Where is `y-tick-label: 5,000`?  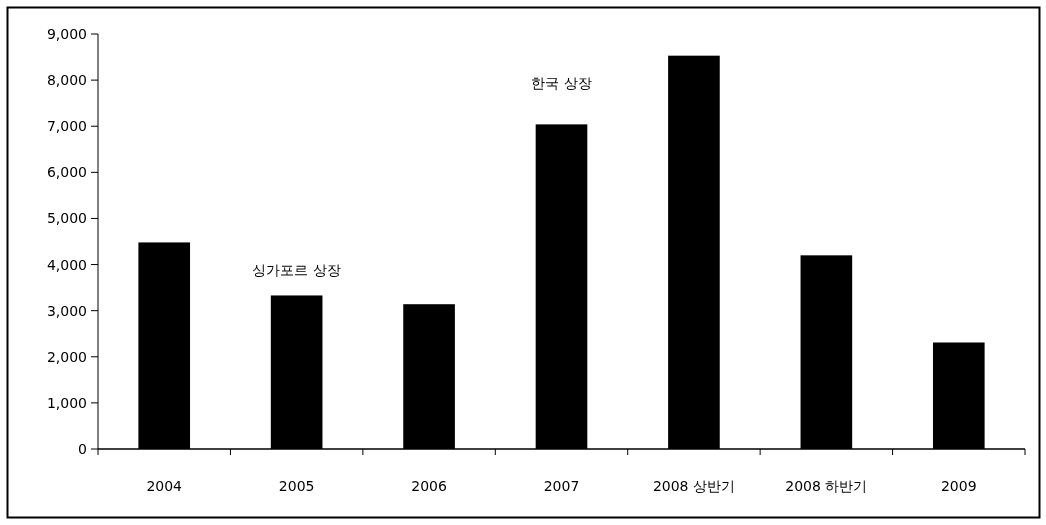 y-tick-label: 5,000 is located at coordinates (66, 218).